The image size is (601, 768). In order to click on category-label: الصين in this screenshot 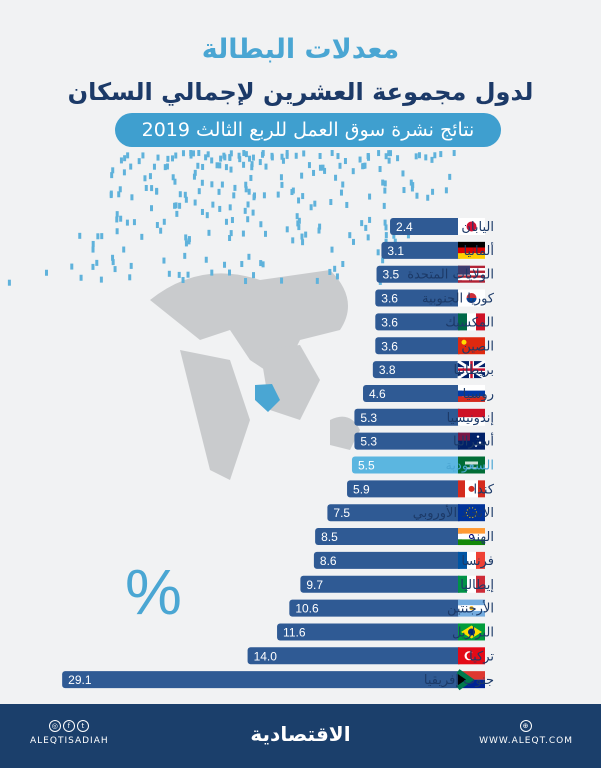, I will do `click(477, 346)`.